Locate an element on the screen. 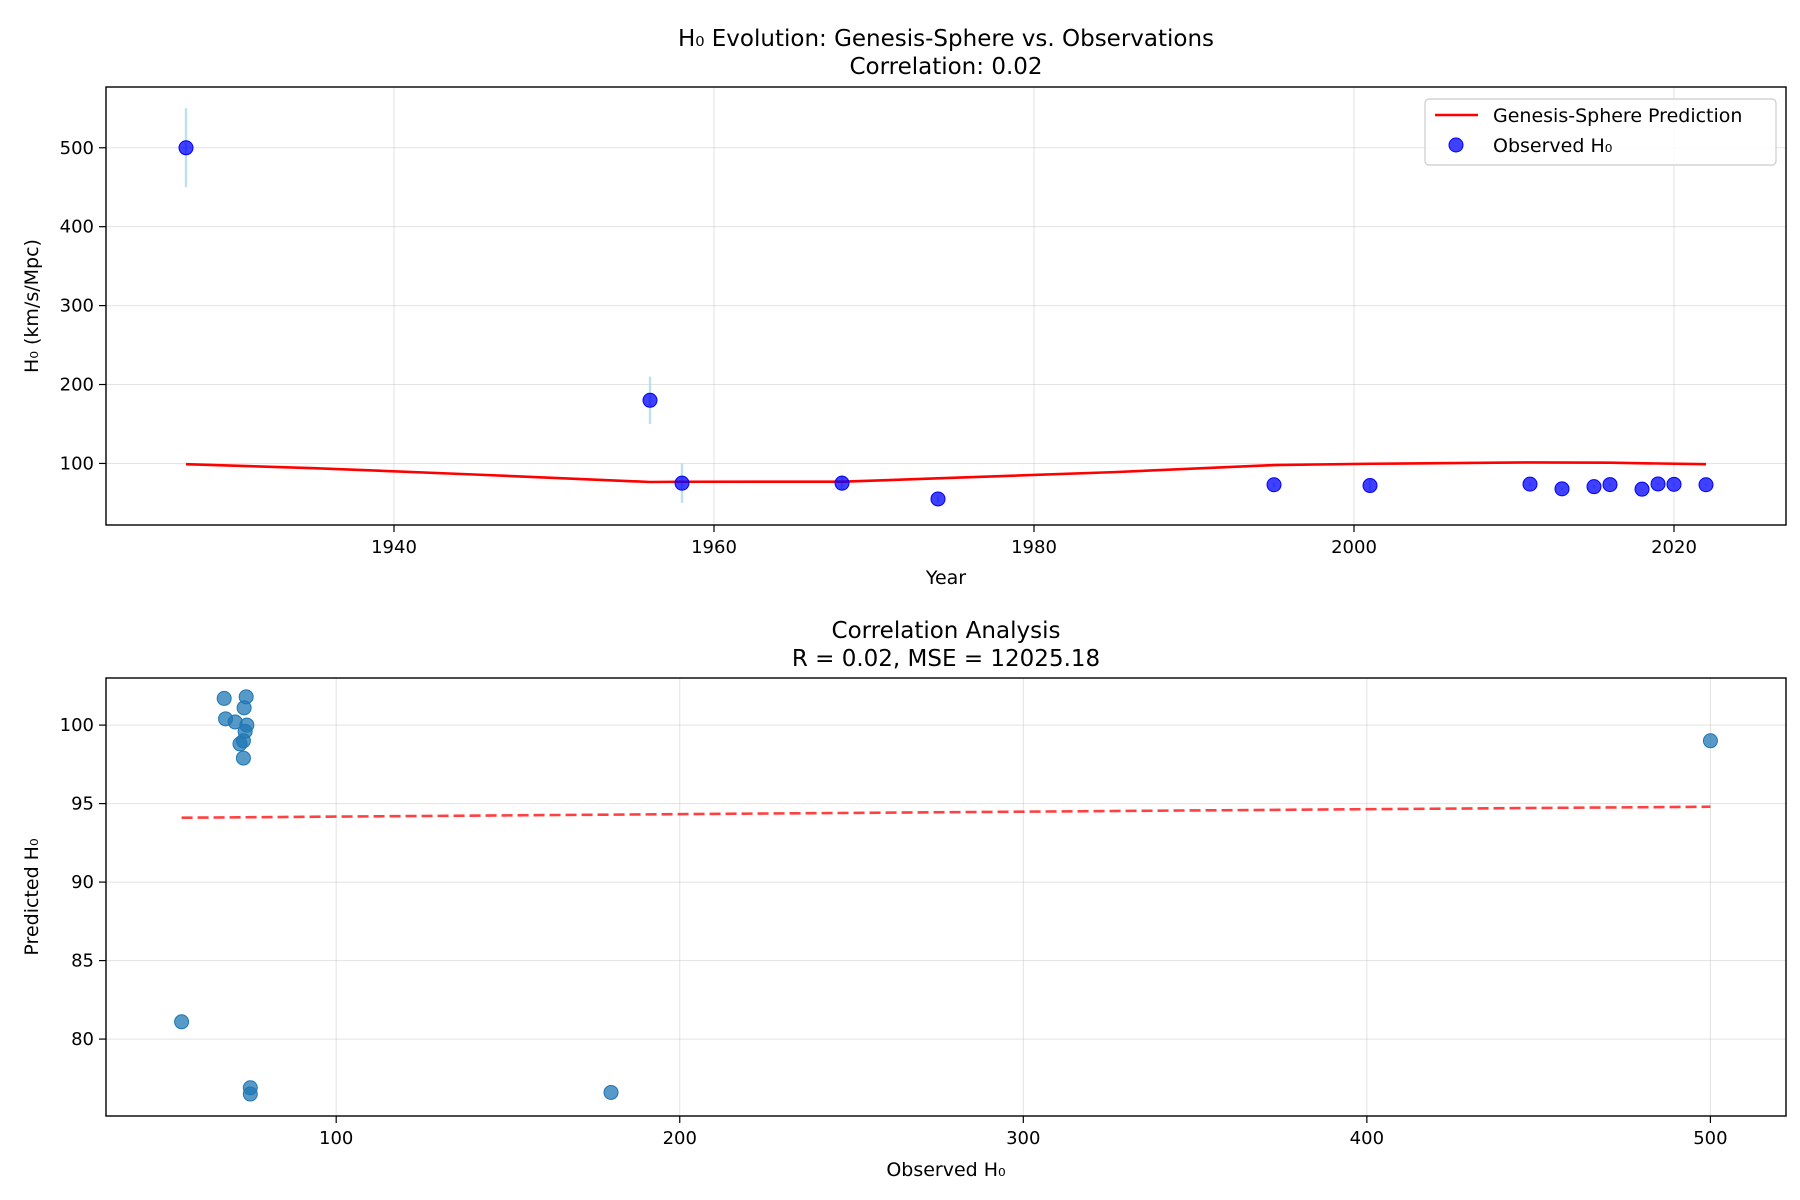 The width and height of the screenshot is (1800, 1200). correlation-y-ticks: 80 85 90 95 100 is located at coordinates (83, 882).